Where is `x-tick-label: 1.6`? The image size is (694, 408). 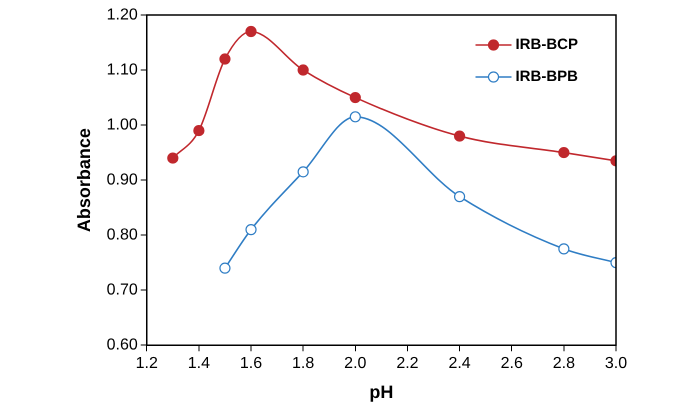
x-tick-label: 1.6 is located at coordinates (251, 363).